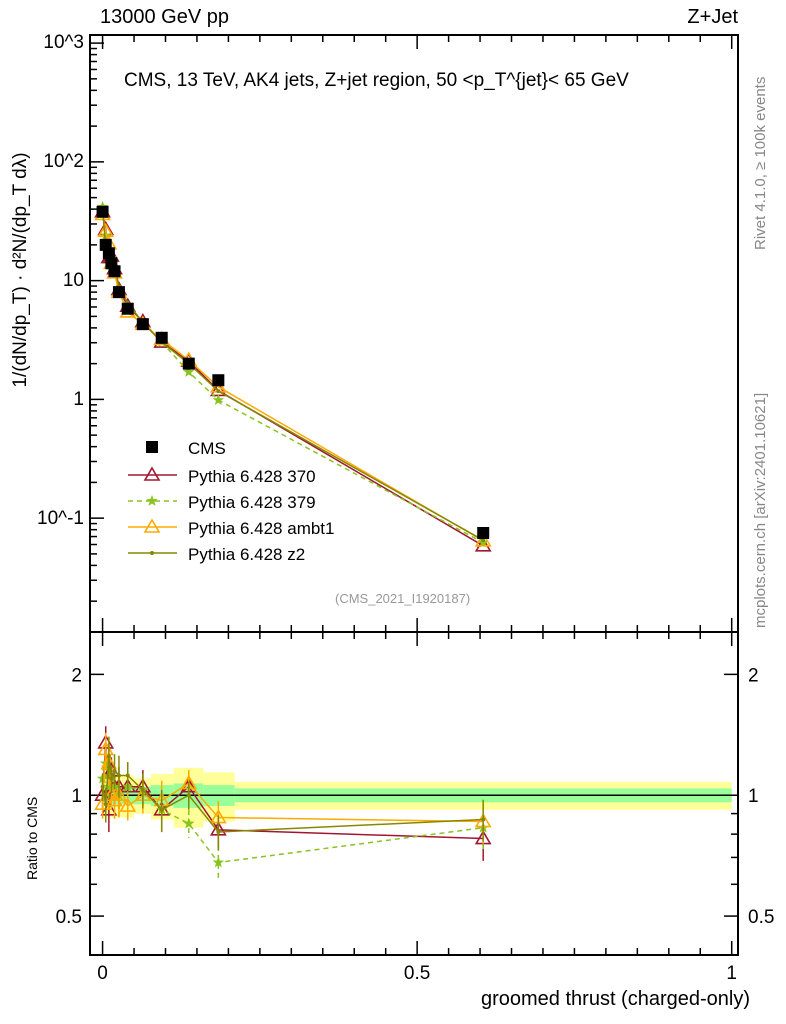 The height and width of the screenshot is (1024, 786). Describe the element at coordinates (69, 917) in the screenshot. I see `ratio-tick-label: 0.5` at that location.